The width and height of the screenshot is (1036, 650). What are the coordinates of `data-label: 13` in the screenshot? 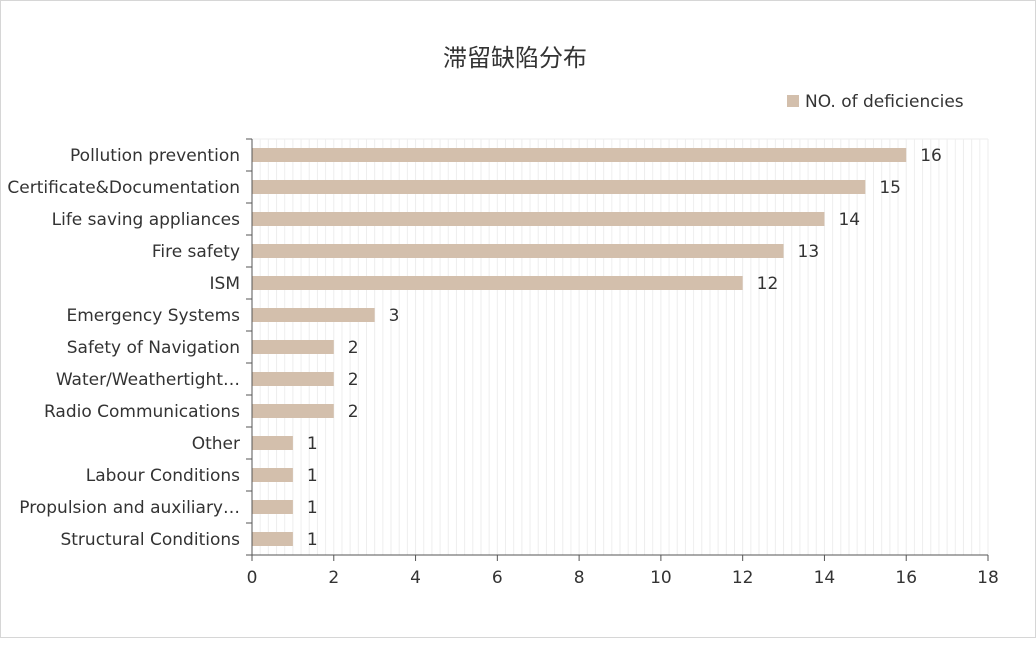 It's located at (809, 252).